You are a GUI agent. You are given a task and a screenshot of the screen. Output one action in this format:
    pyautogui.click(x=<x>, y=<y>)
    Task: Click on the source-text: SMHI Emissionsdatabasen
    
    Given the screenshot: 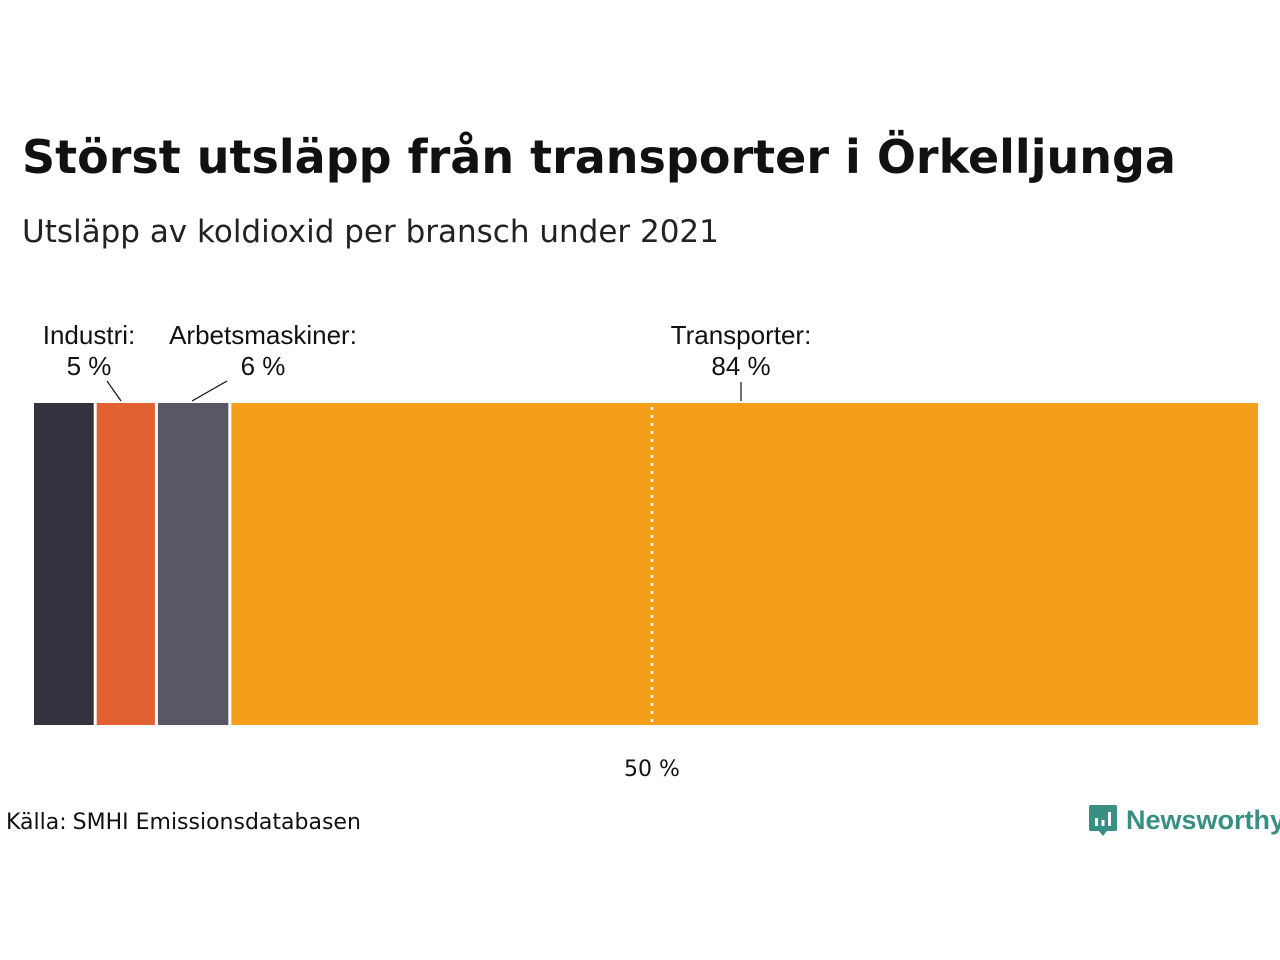 What is the action you would take?
    pyautogui.click(x=216, y=822)
    